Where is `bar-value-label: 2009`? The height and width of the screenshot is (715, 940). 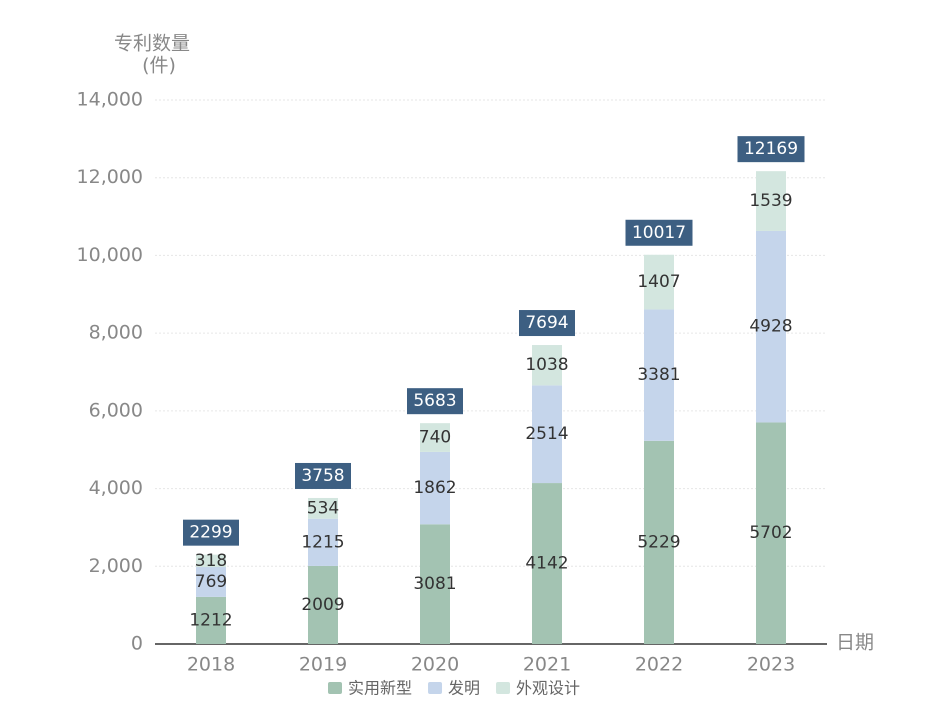
bar-value-label: 2009 is located at coordinates (322, 605).